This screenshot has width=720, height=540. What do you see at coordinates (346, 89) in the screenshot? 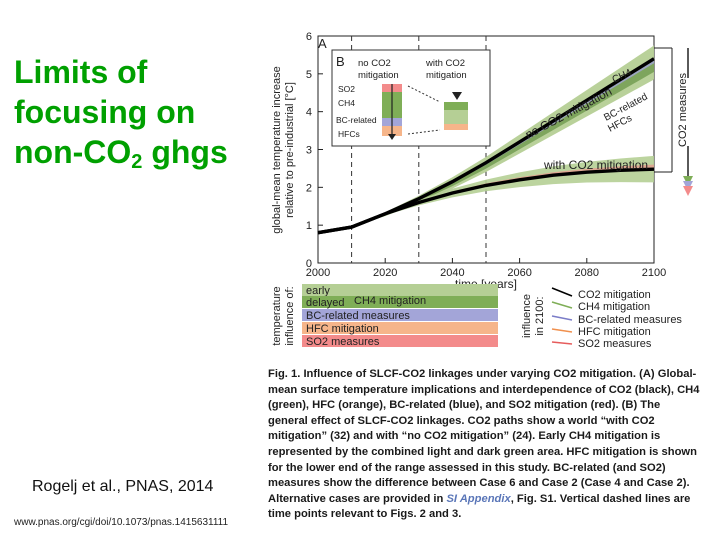
I see `inset-so2: SO2` at bounding box center [346, 89].